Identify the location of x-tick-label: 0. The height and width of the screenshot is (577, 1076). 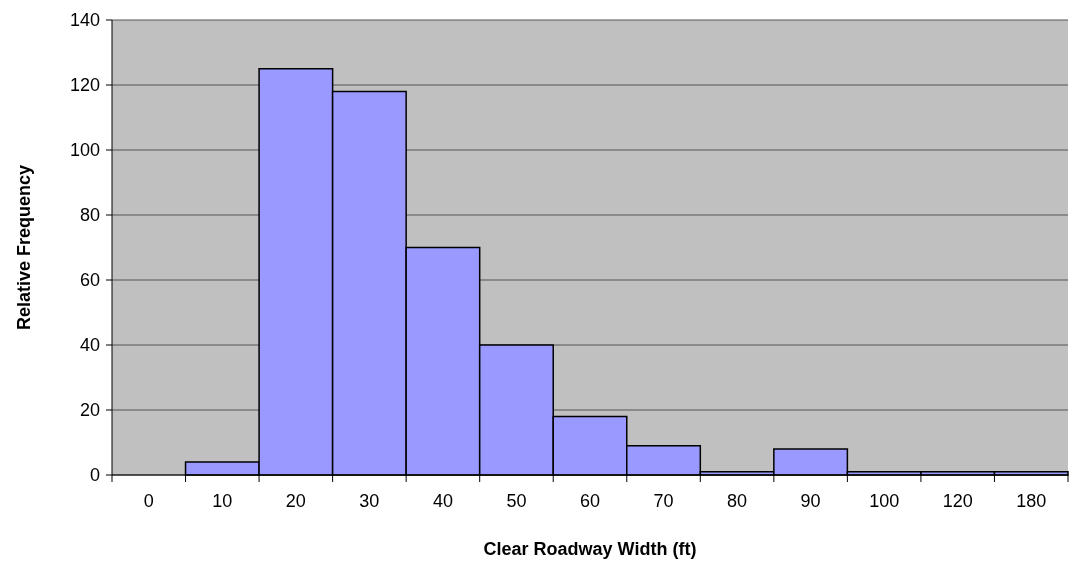
(148, 501).